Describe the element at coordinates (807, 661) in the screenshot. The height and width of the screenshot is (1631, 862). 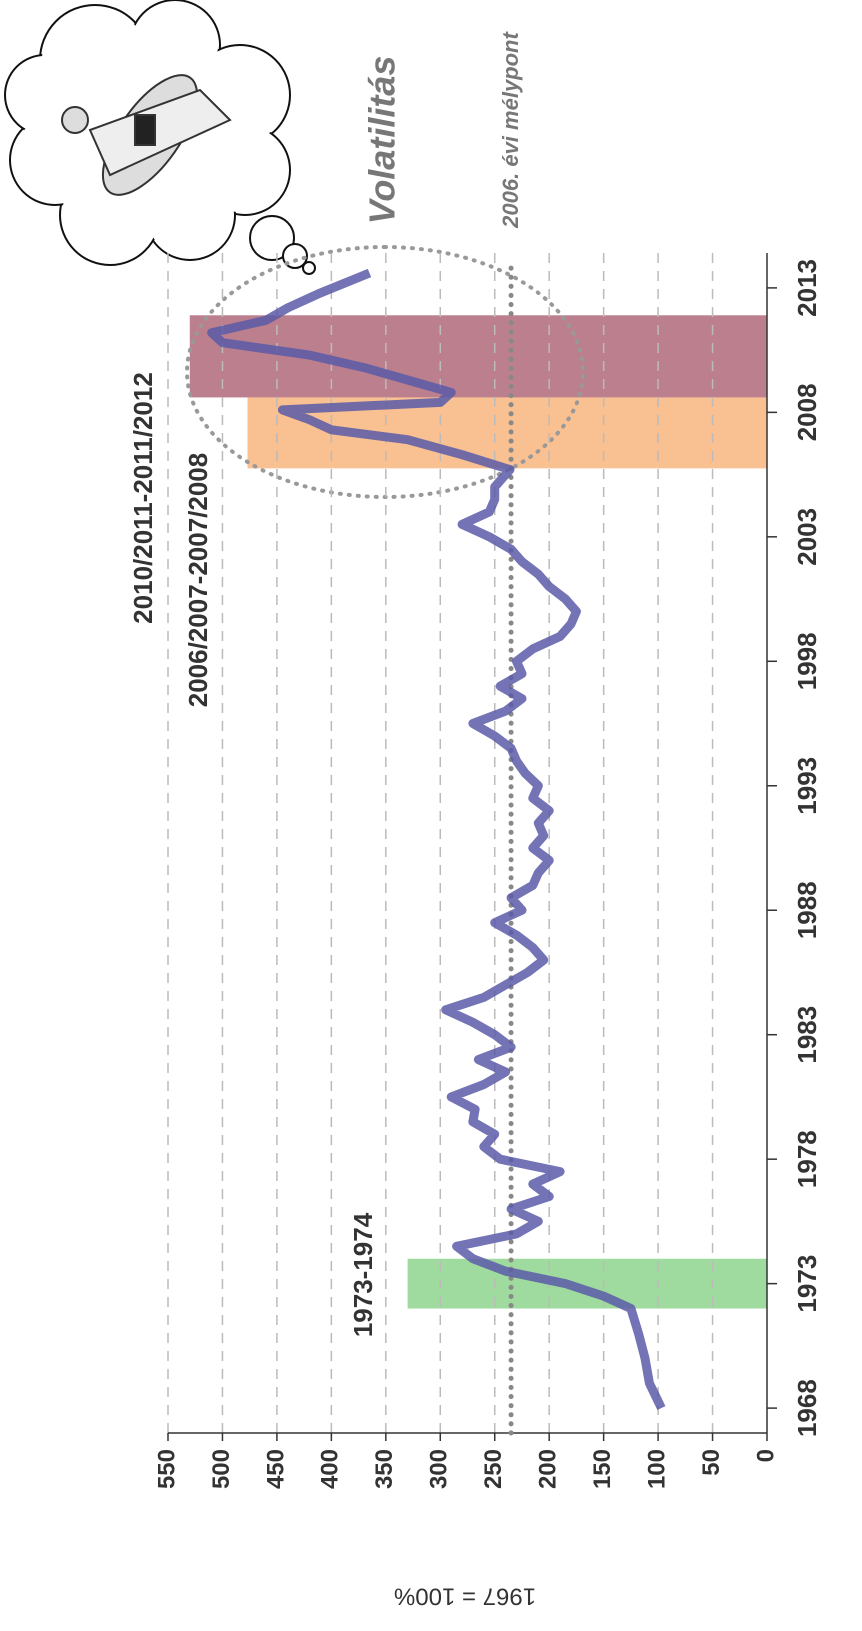
I see `x-tick-label: 1998` at that location.